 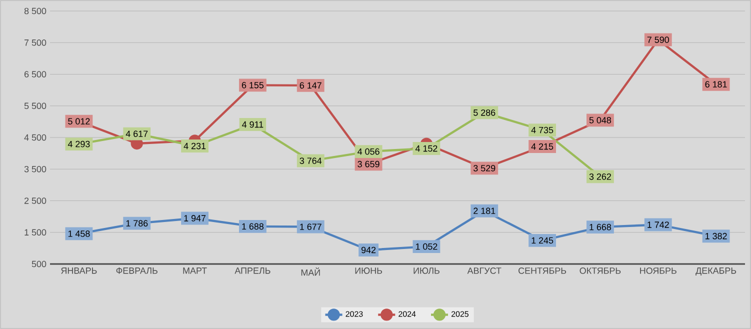 What do you see at coordinates (368, 271) in the screenshot?
I see `x-tick-label: ИЮНЬ` at bounding box center [368, 271].